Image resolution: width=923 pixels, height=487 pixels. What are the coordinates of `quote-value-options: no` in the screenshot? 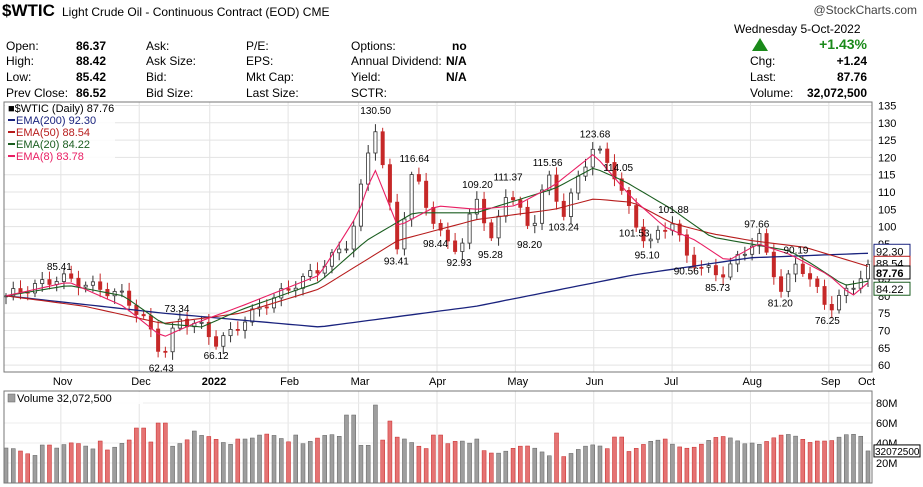 It's located at (459, 46).